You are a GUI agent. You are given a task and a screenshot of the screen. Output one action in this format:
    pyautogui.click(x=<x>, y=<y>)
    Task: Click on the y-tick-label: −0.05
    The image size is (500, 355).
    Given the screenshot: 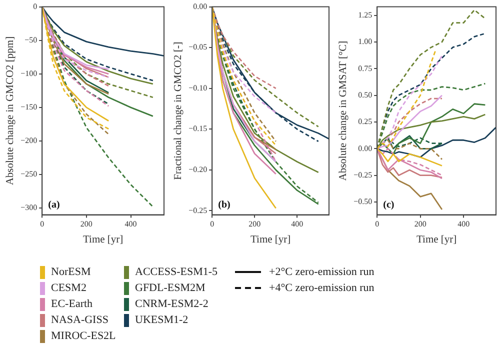 What is the action you would take?
    pyautogui.click(x=198, y=47)
    